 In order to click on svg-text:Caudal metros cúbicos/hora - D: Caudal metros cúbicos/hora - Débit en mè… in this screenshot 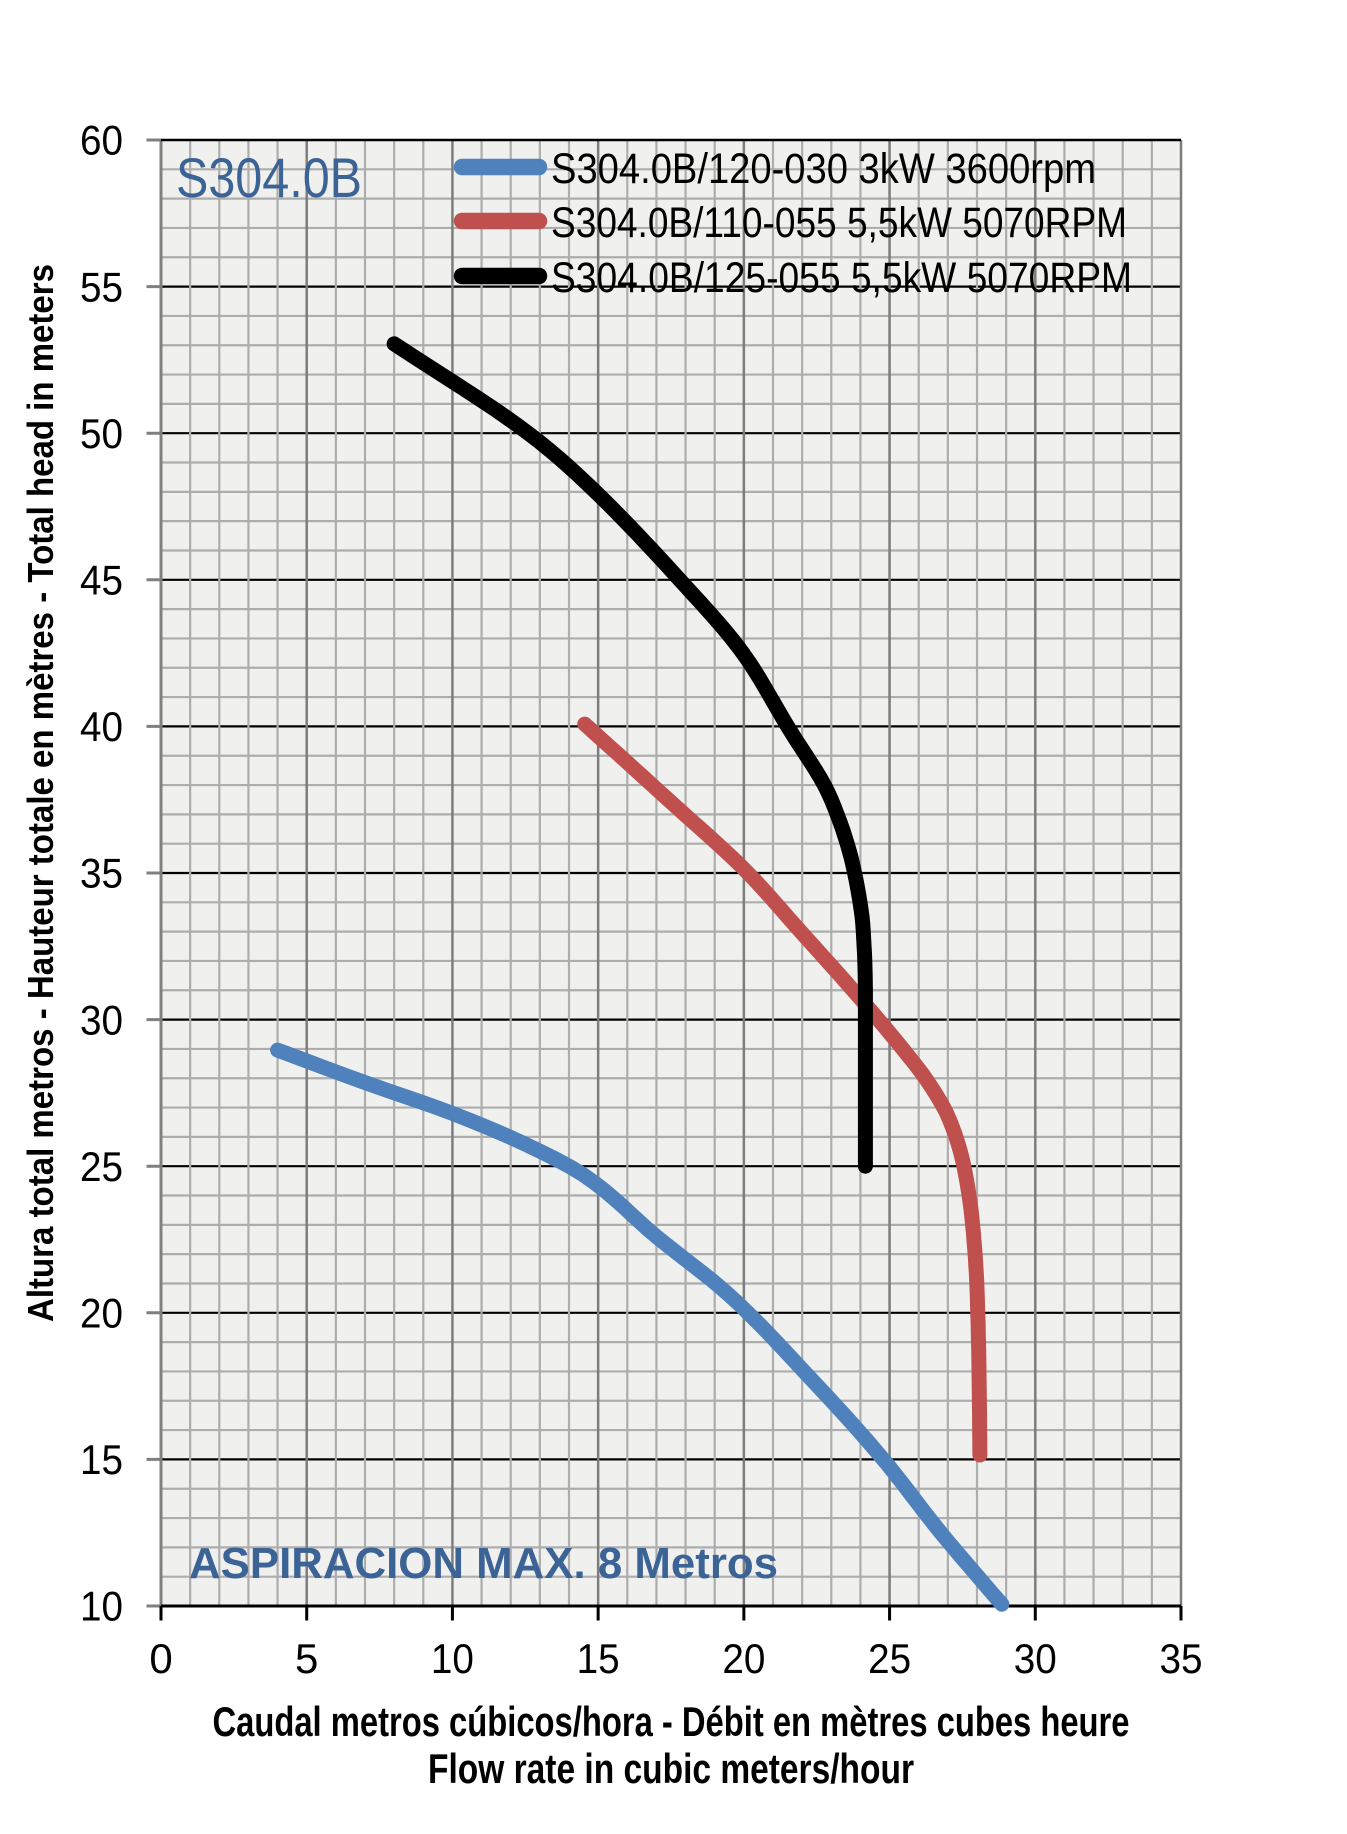, I will do `click(671, 1721)`.